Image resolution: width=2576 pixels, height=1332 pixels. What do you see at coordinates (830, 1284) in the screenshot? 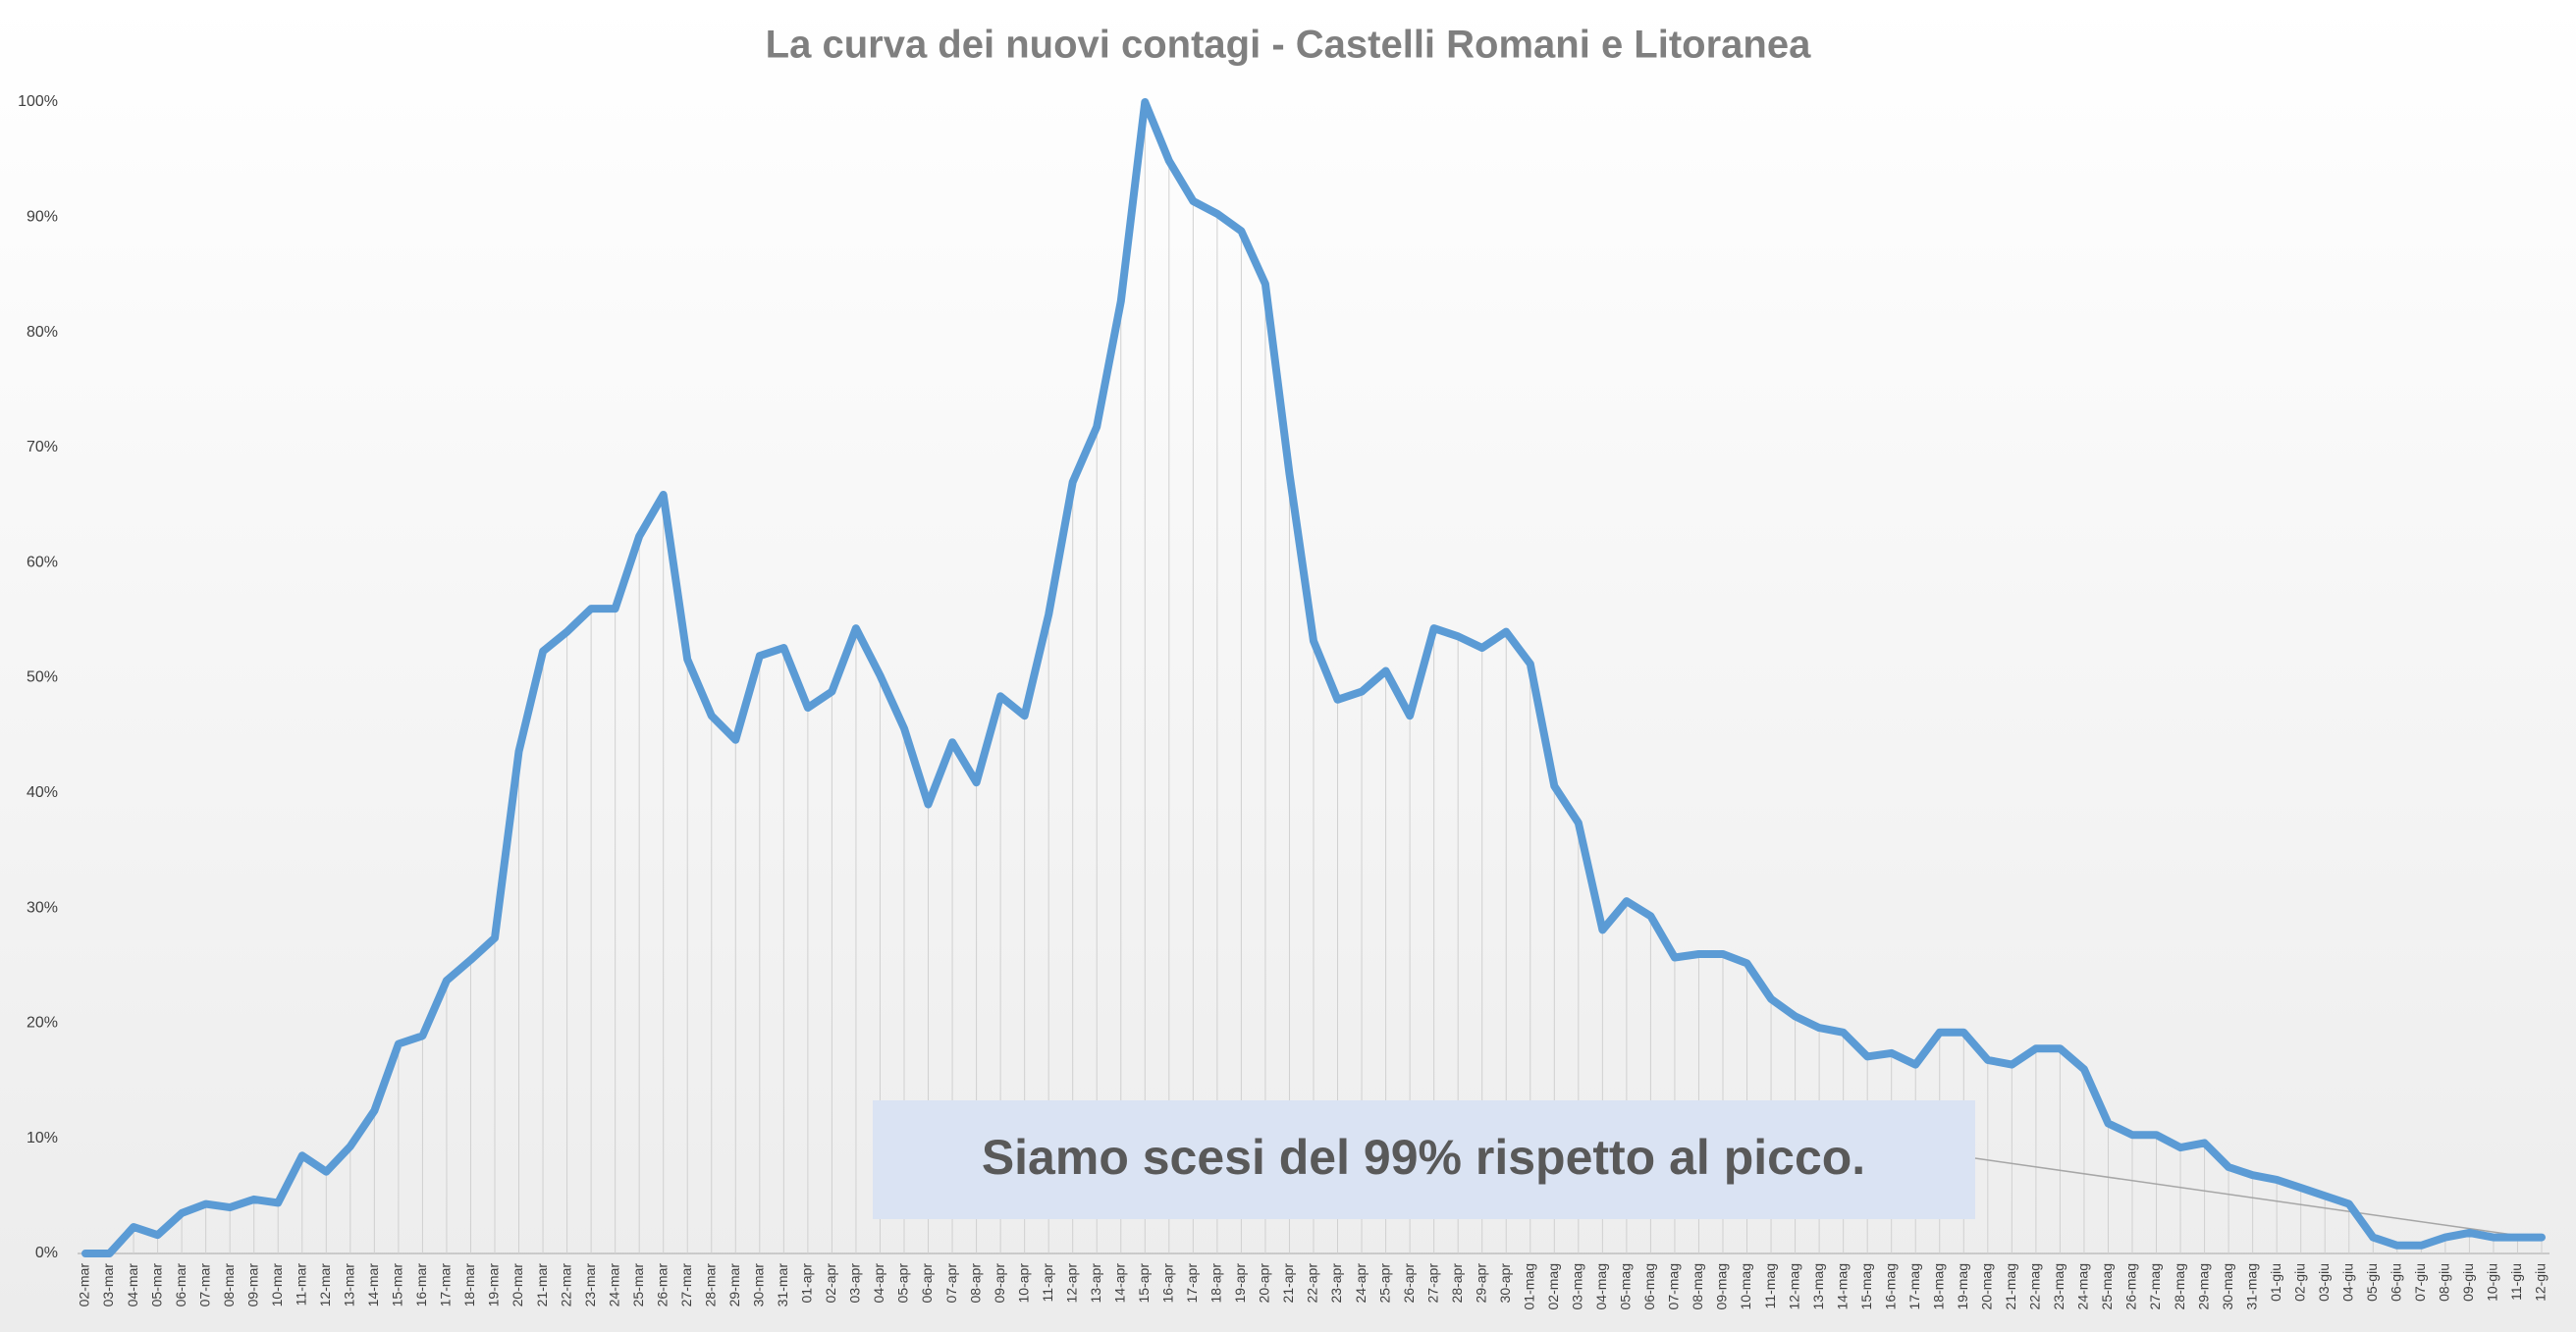
I see `x-tick-label: 02-apr` at bounding box center [830, 1284].